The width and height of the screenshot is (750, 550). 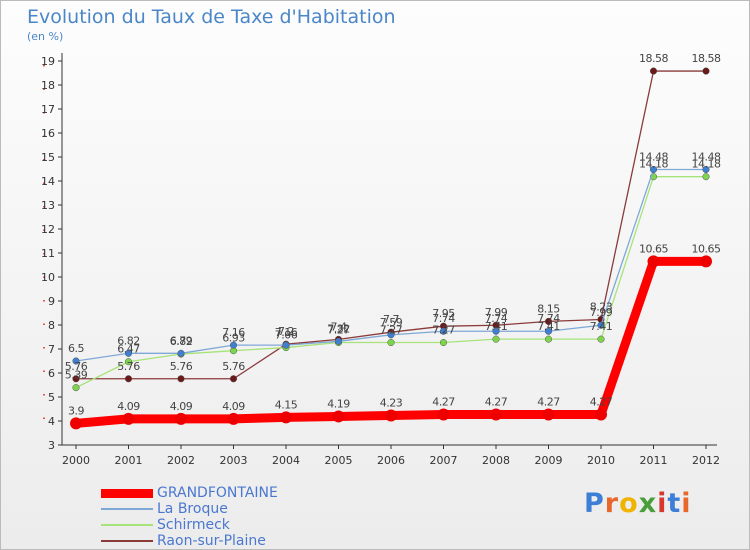 What do you see at coordinates (48, 205) in the screenshot?
I see `y-tick-label: 13` at bounding box center [48, 205].